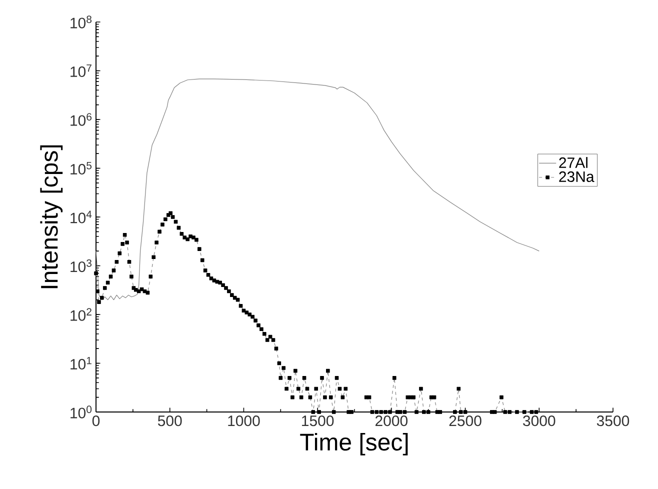  I want to click on y-tick-label: 10$^{4}$, so click(81, 217).